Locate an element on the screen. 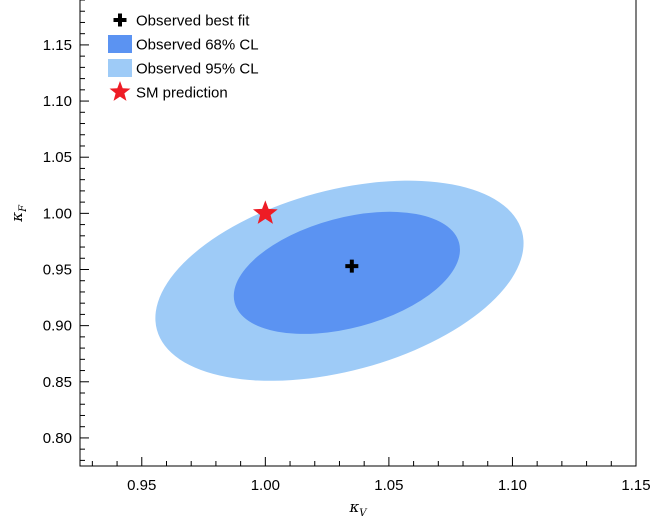 This screenshot has height=518, width=656. legend-label: Observed best fit is located at coordinates (193, 21).